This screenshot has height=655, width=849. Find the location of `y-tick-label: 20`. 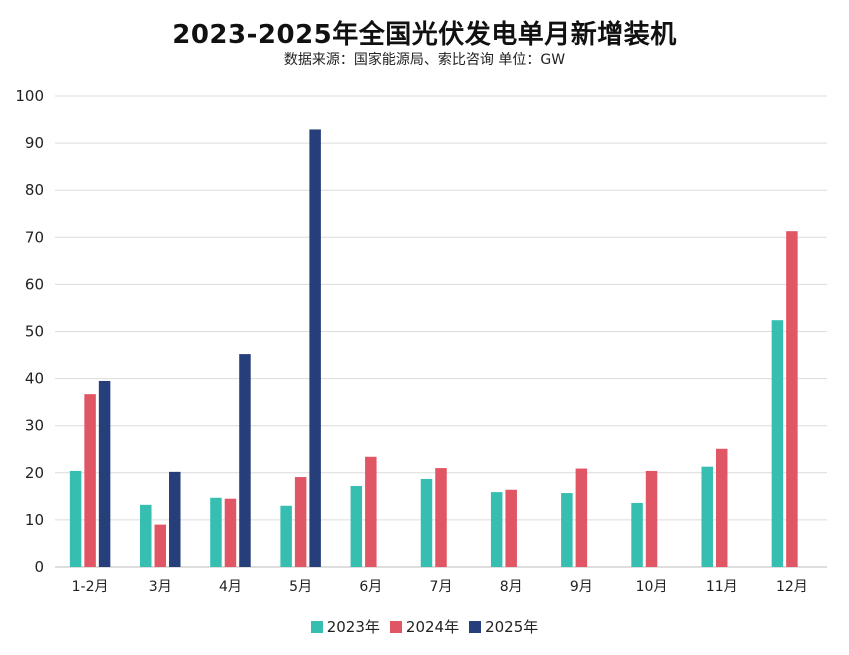

y-tick-label: 20 is located at coordinates (34, 473).